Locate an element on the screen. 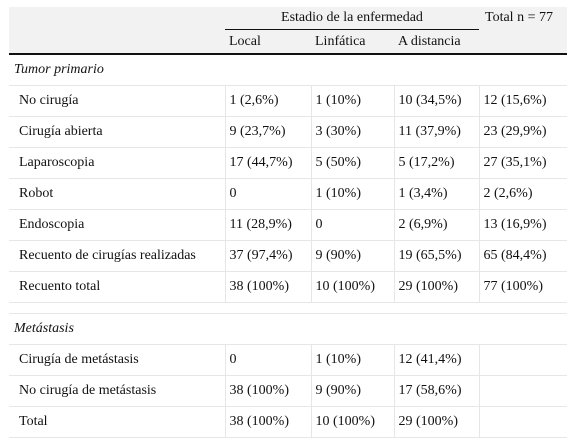 The width and height of the screenshot is (578, 443). section-heading-row: Metástasis is located at coordinates (288, 329).